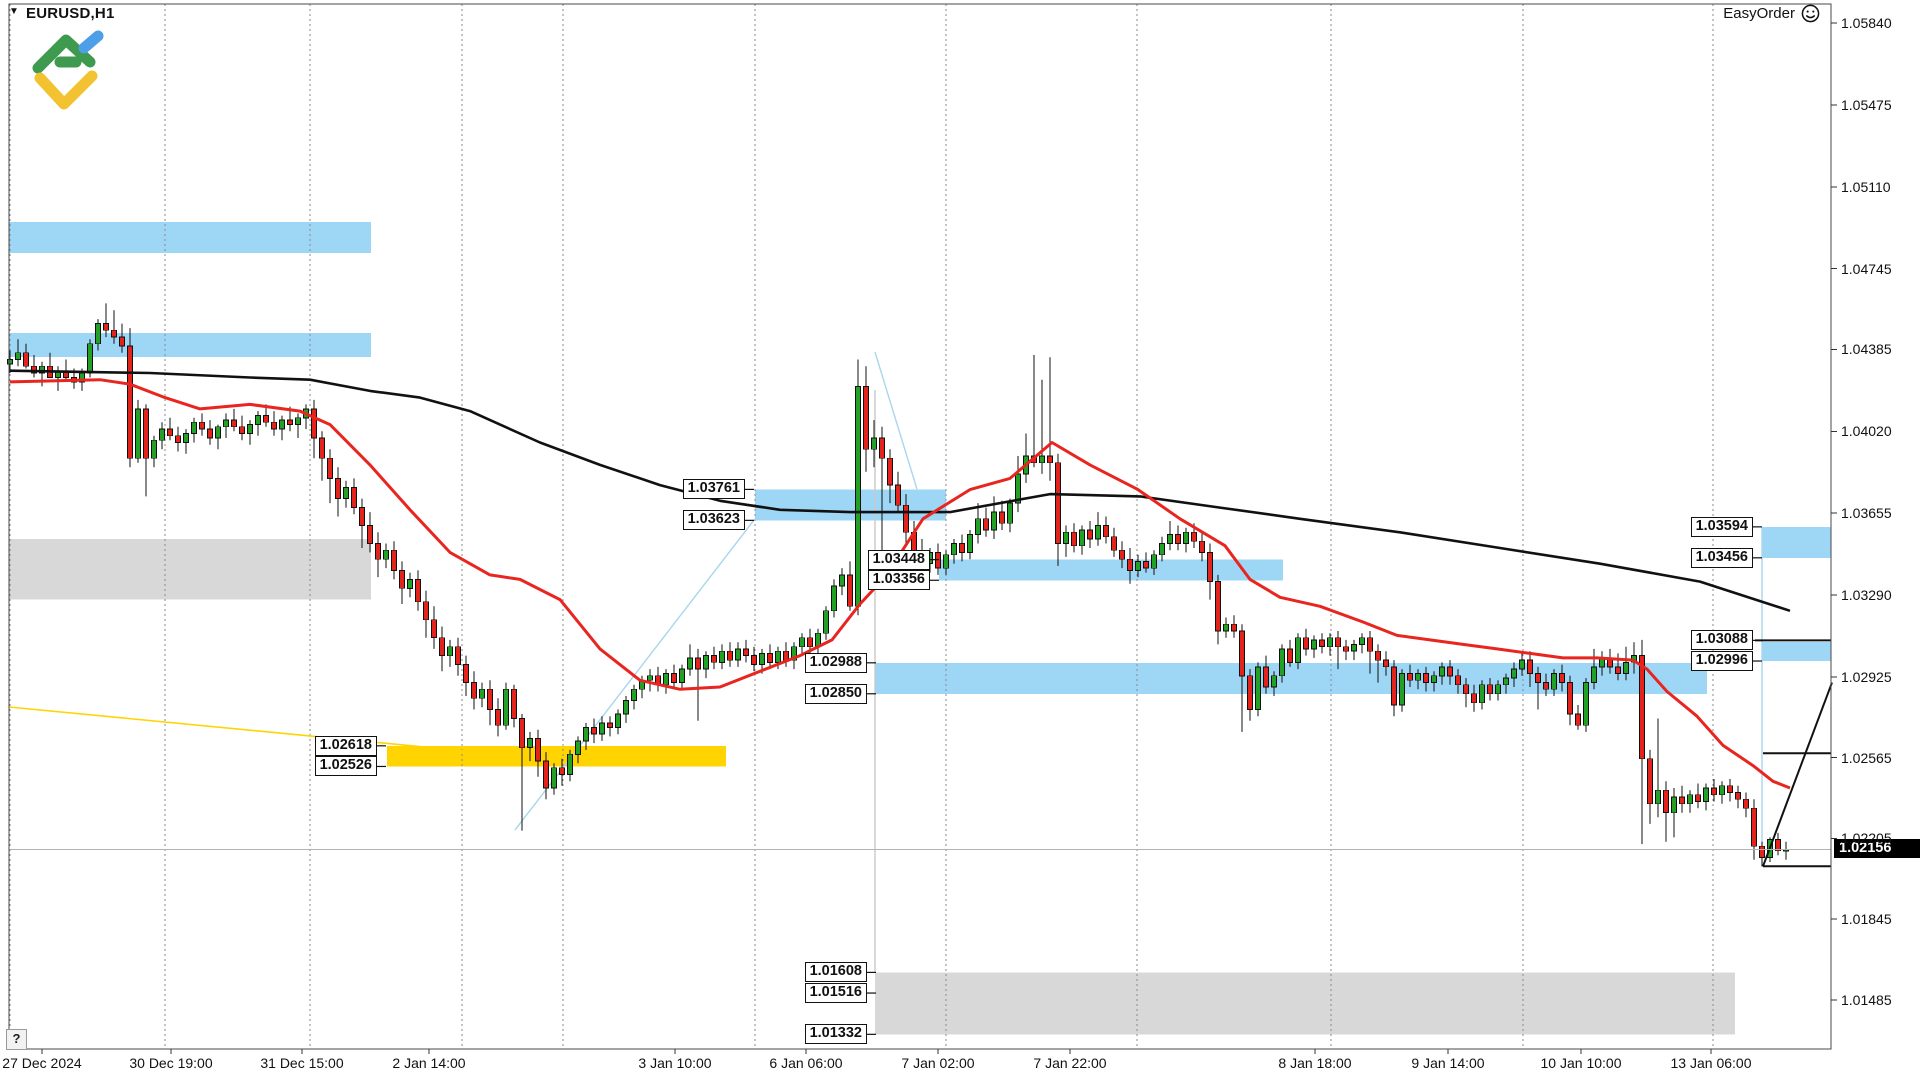  I want to click on easyorder-ea-button: EasyOrder, so click(1771, 13).